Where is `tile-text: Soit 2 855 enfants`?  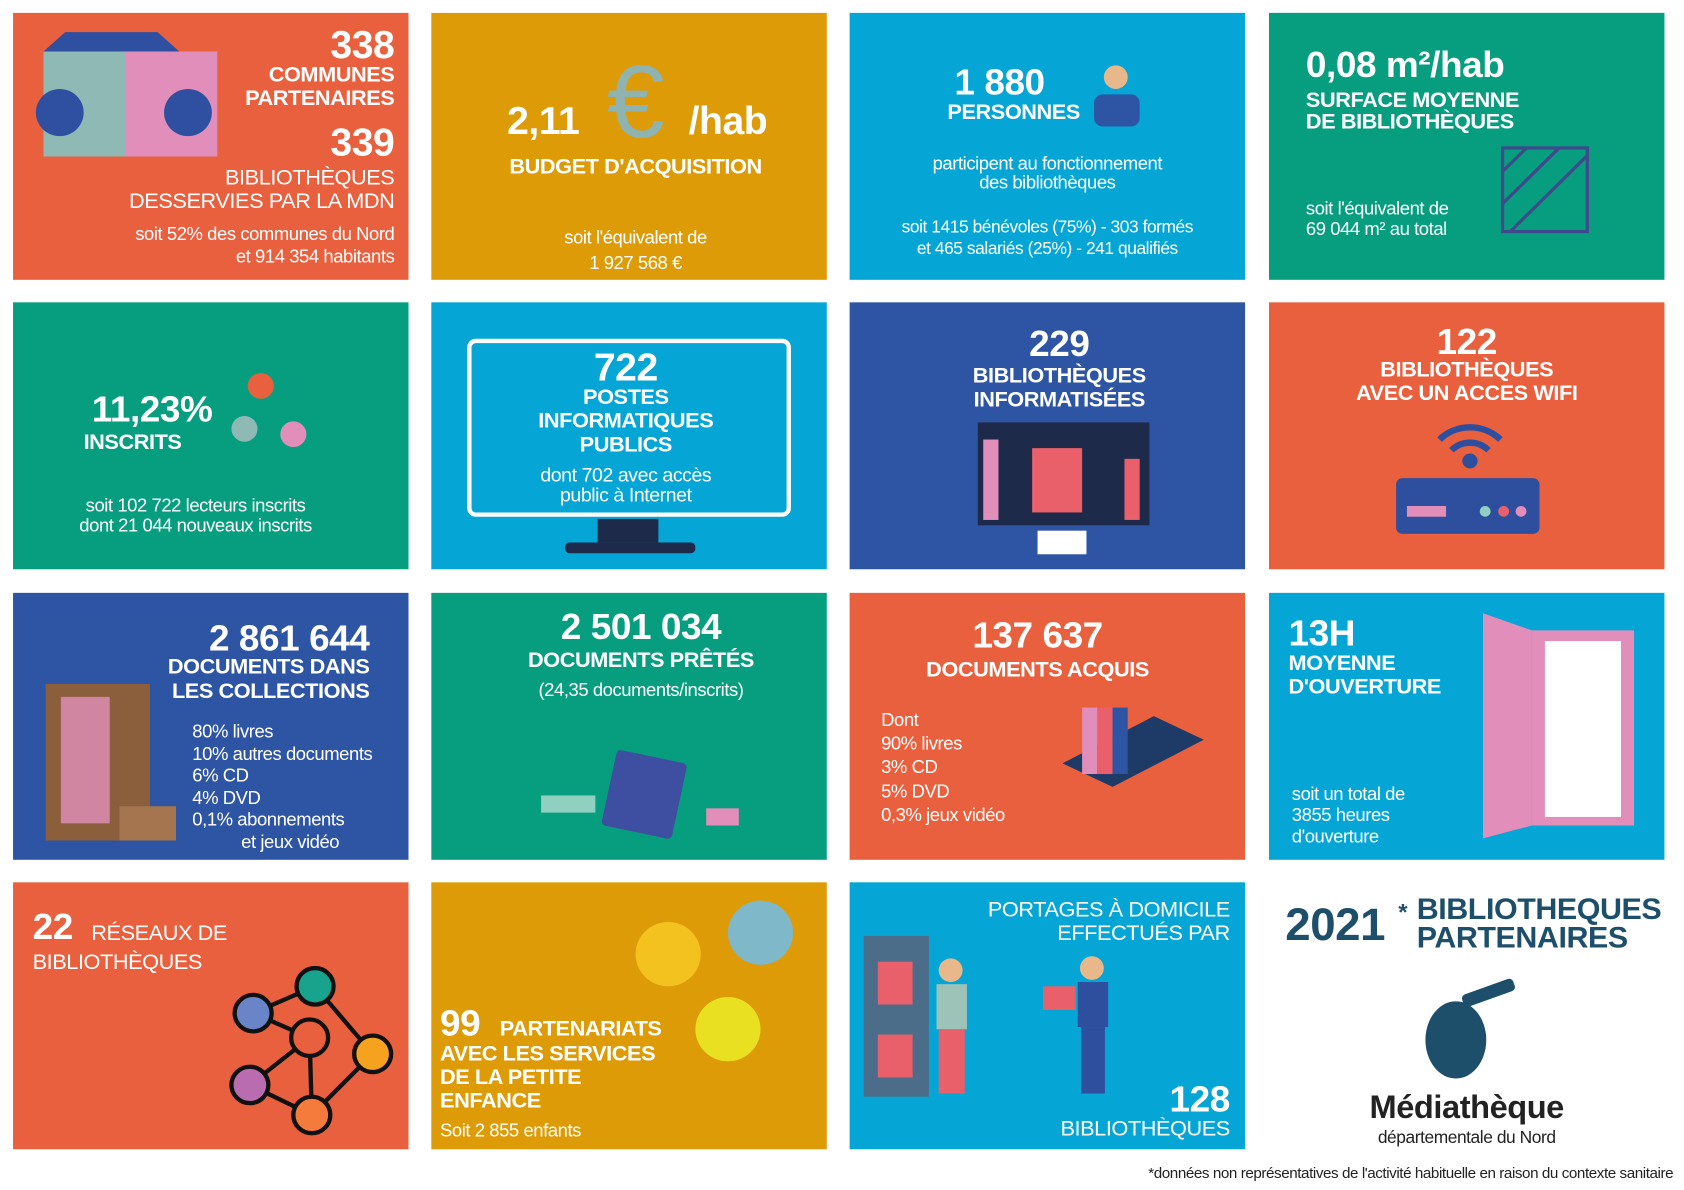 tile-text: Soit 2 855 enfants is located at coordinates (510, 1130).